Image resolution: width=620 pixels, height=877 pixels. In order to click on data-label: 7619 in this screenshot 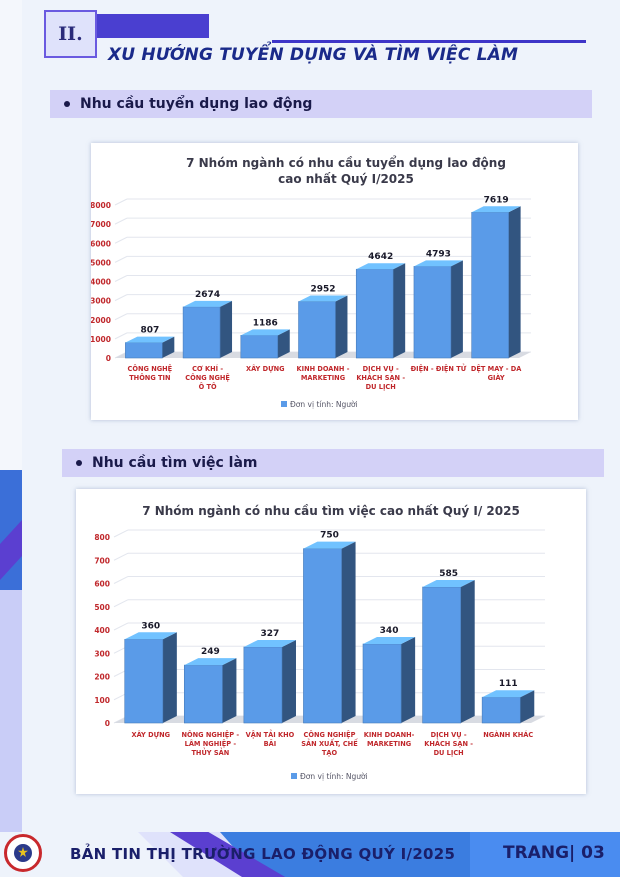, I will do `click(496, 200)`.